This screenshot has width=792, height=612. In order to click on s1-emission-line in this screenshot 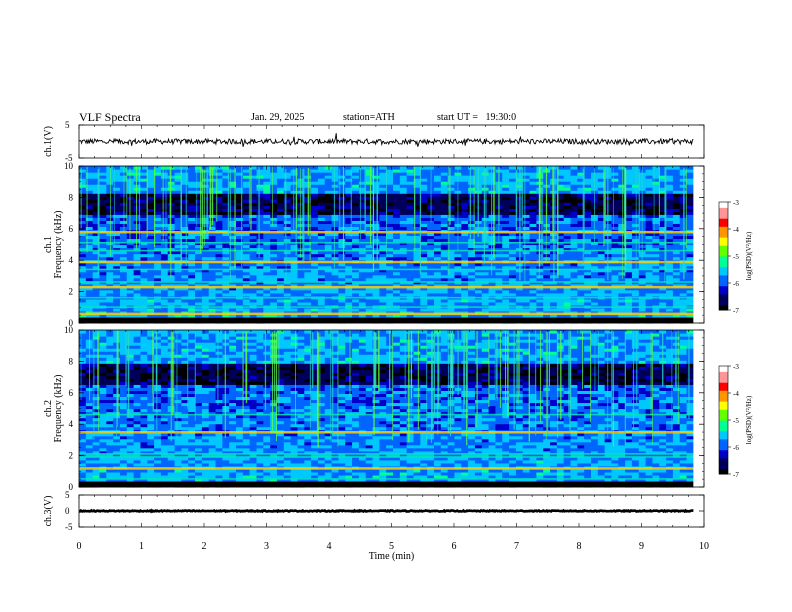, I will do `click(386, 282)`.